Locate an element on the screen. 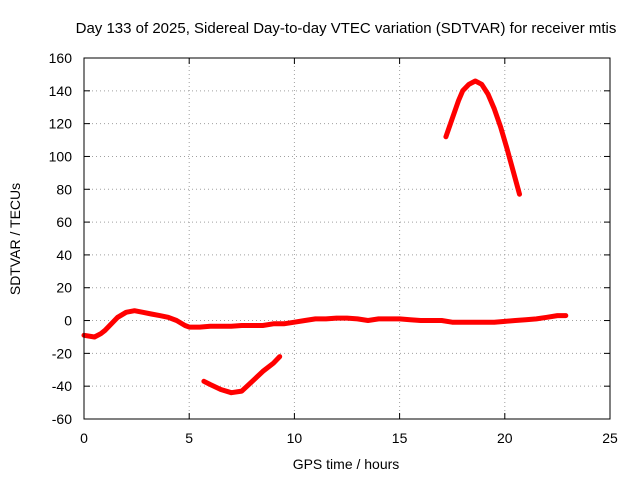 The width and height of the screenshot is (640, 480). x-tick-label: 0 is located at coordinates (84, 438).